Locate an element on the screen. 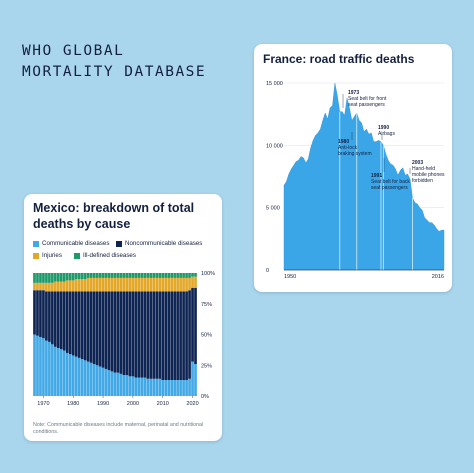  mexico-x-tick-label: 2000 is located at coordinates (133, 404).